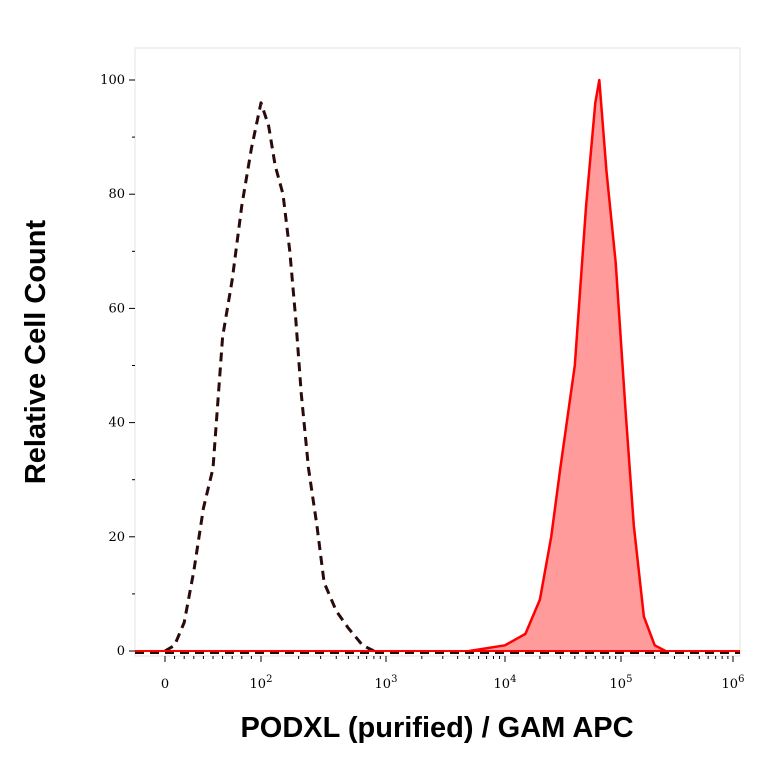  I want to click on x-tick-label: 0, so click(165, 684).